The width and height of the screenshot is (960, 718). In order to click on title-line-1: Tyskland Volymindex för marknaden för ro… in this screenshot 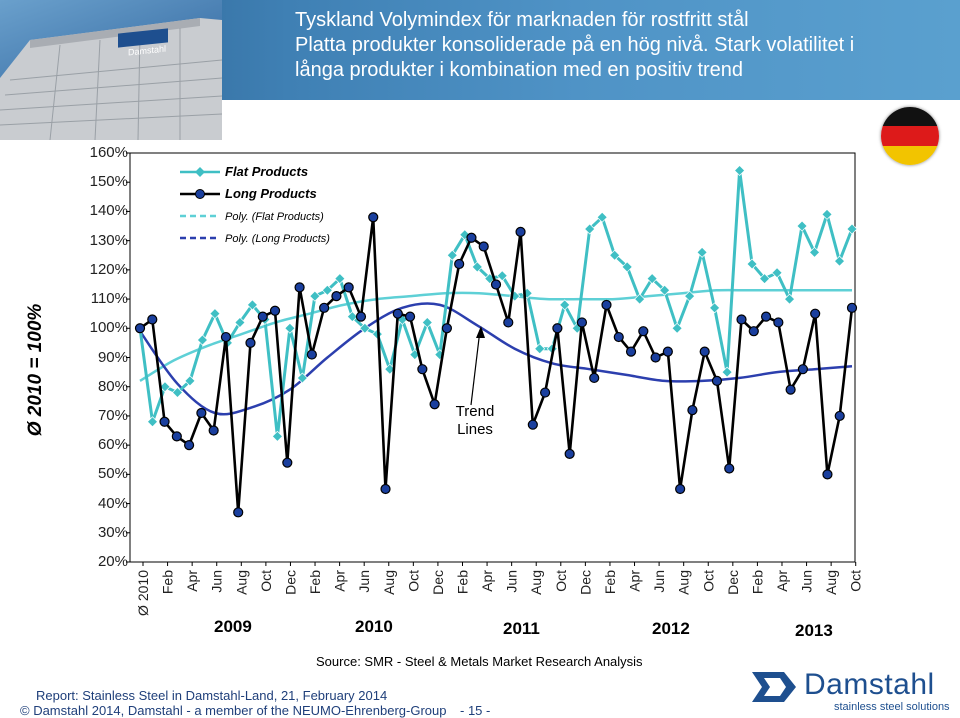, I will do `click(522, 20)`.